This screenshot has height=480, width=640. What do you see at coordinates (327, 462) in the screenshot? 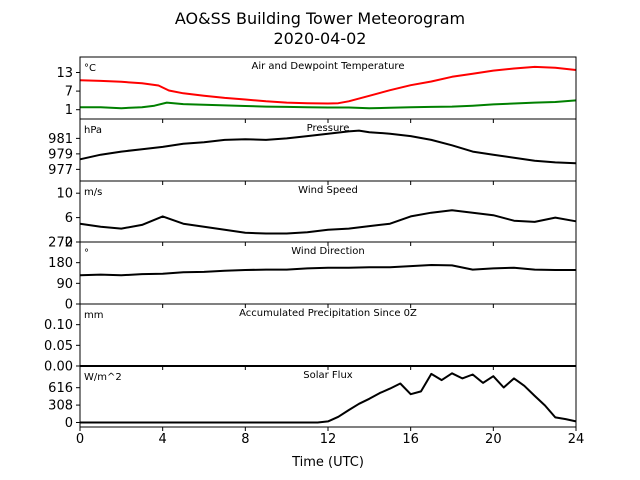
I see `x-axis-label: Time (UTC)` at bounding box center [327, 462].